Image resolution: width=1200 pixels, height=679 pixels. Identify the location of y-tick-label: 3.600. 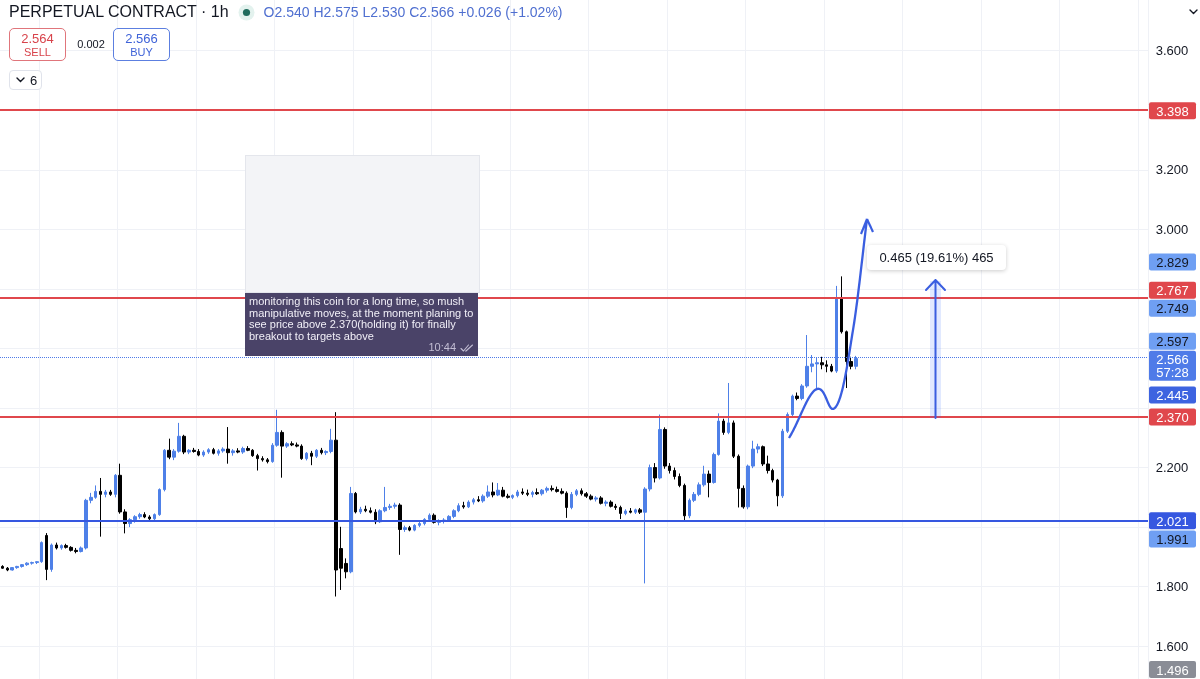
(1172, 51).